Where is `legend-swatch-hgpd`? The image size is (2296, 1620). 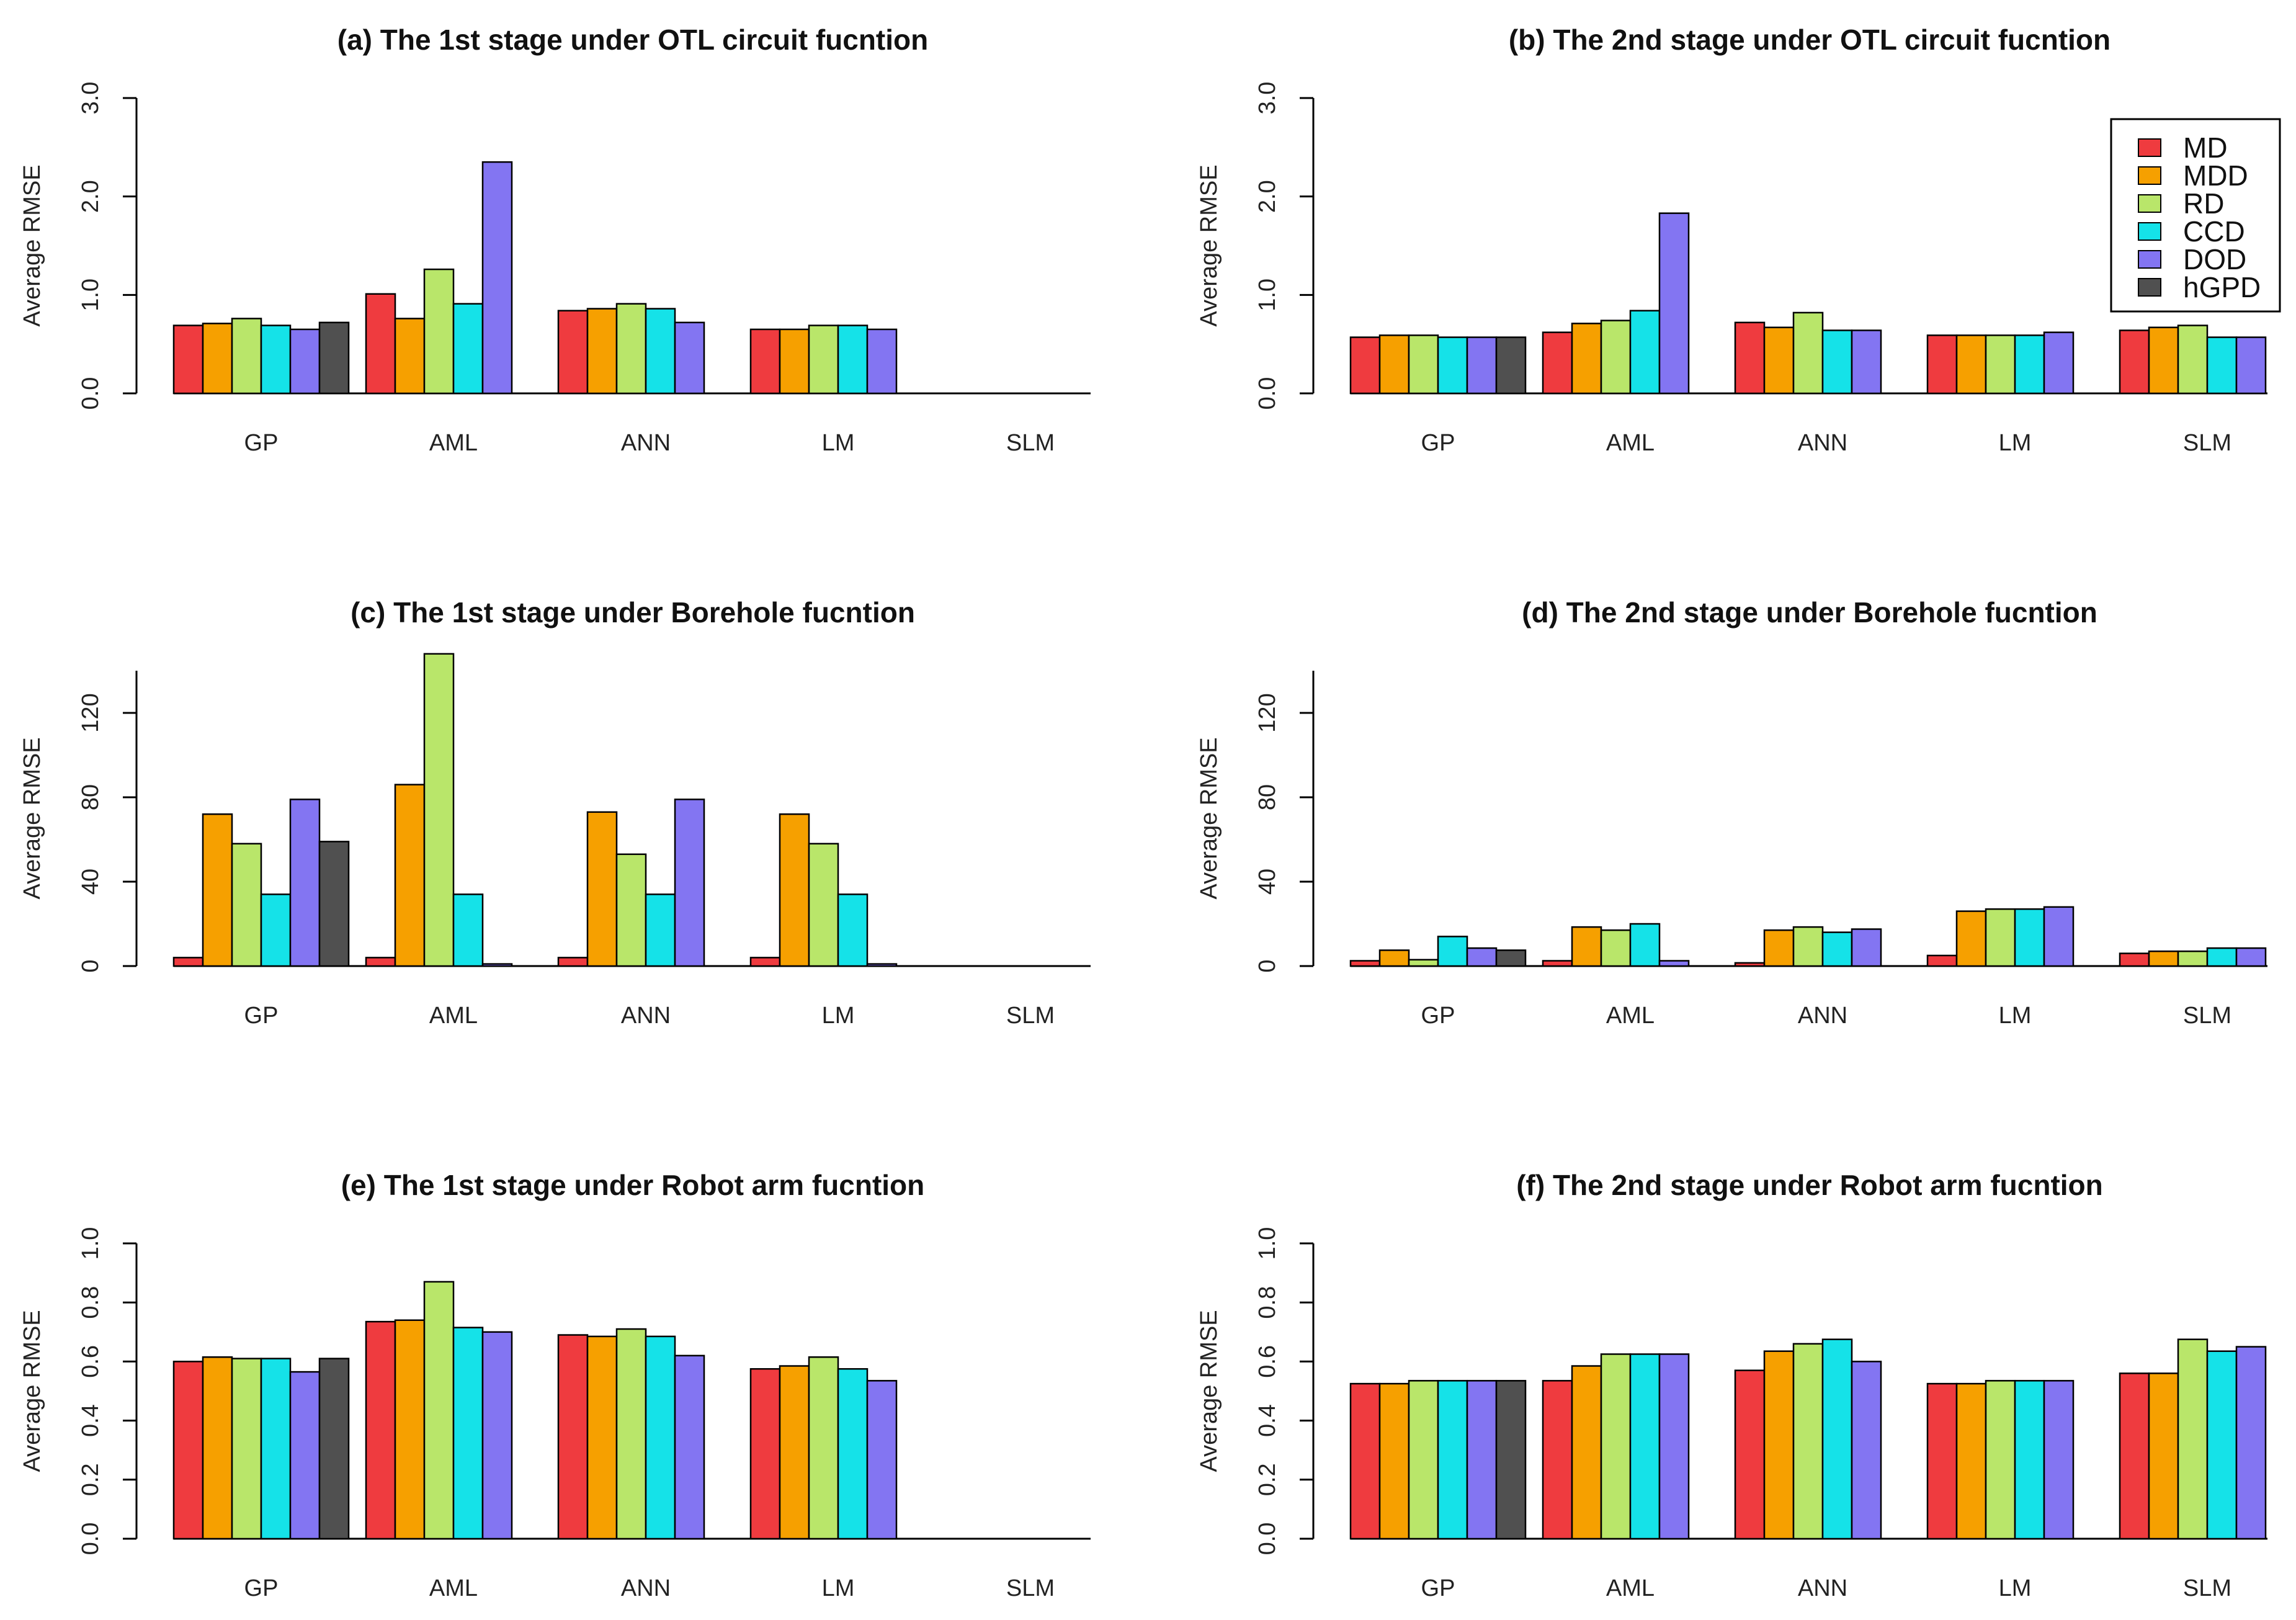 legend-swatch-hgpd is located at coordinates (2149, 287).